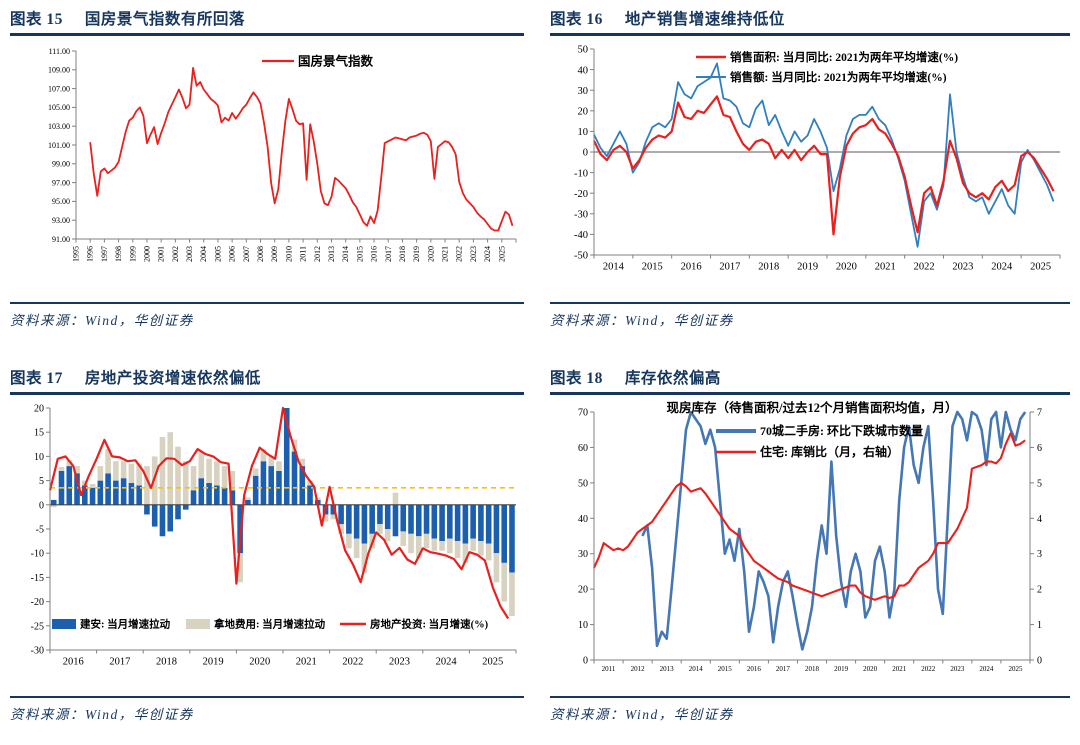  I want to click on y-tick-label: 4, so click(1039, 518).